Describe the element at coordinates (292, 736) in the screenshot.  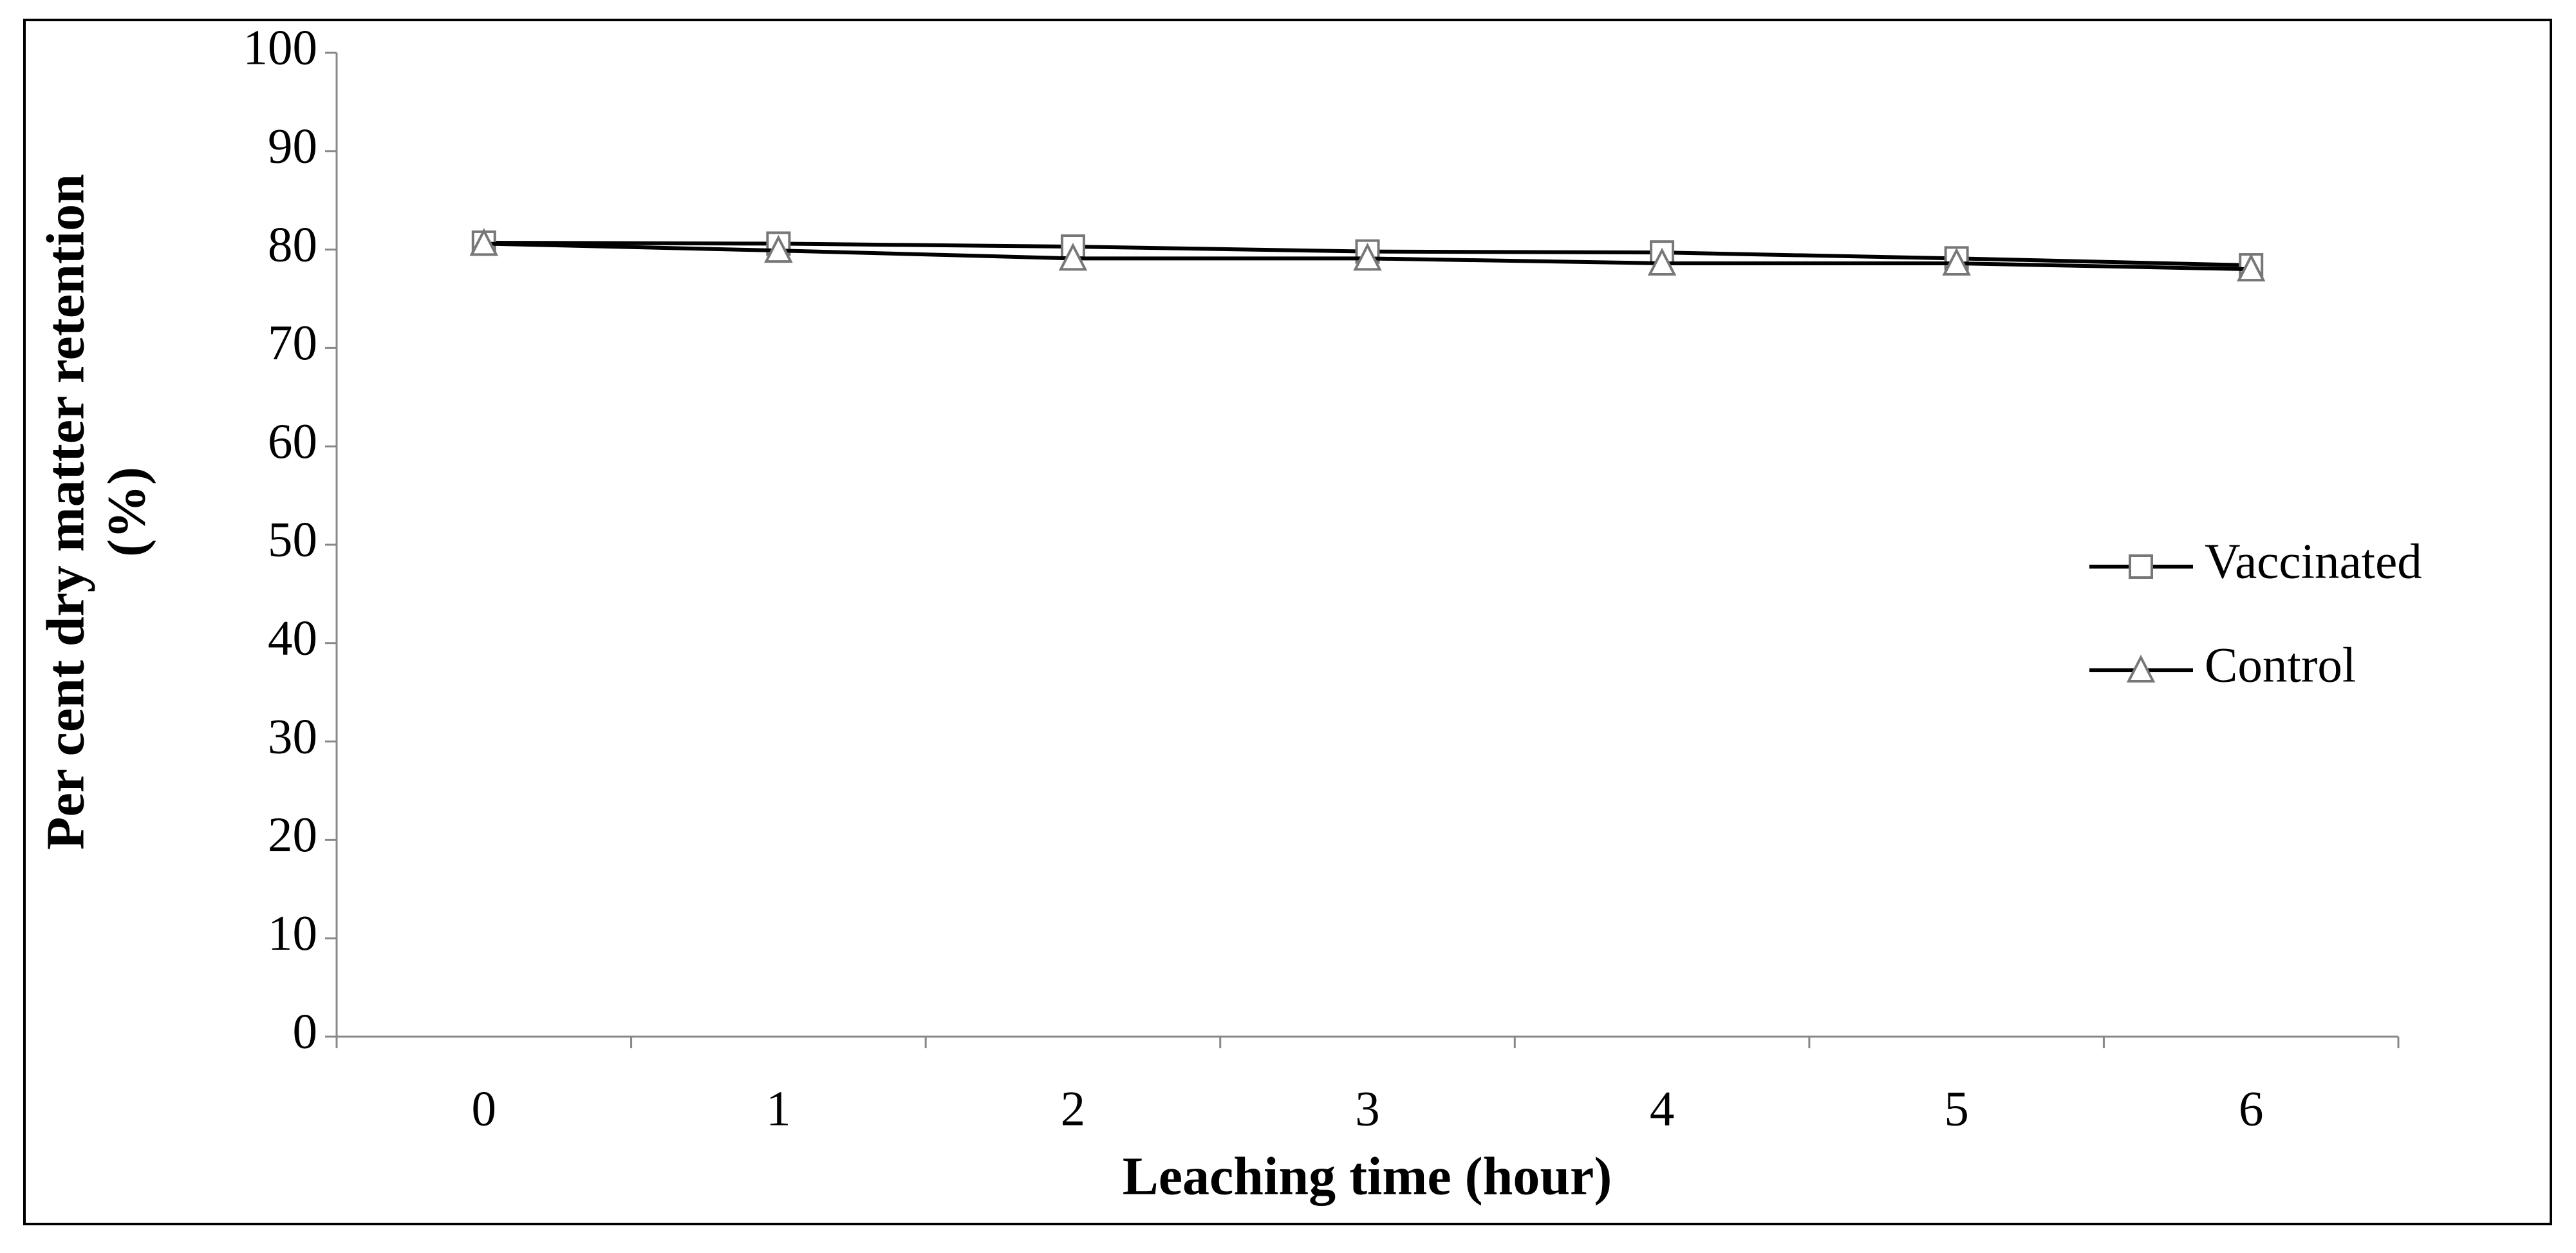
I see `y-tick-label: 30` at that location.